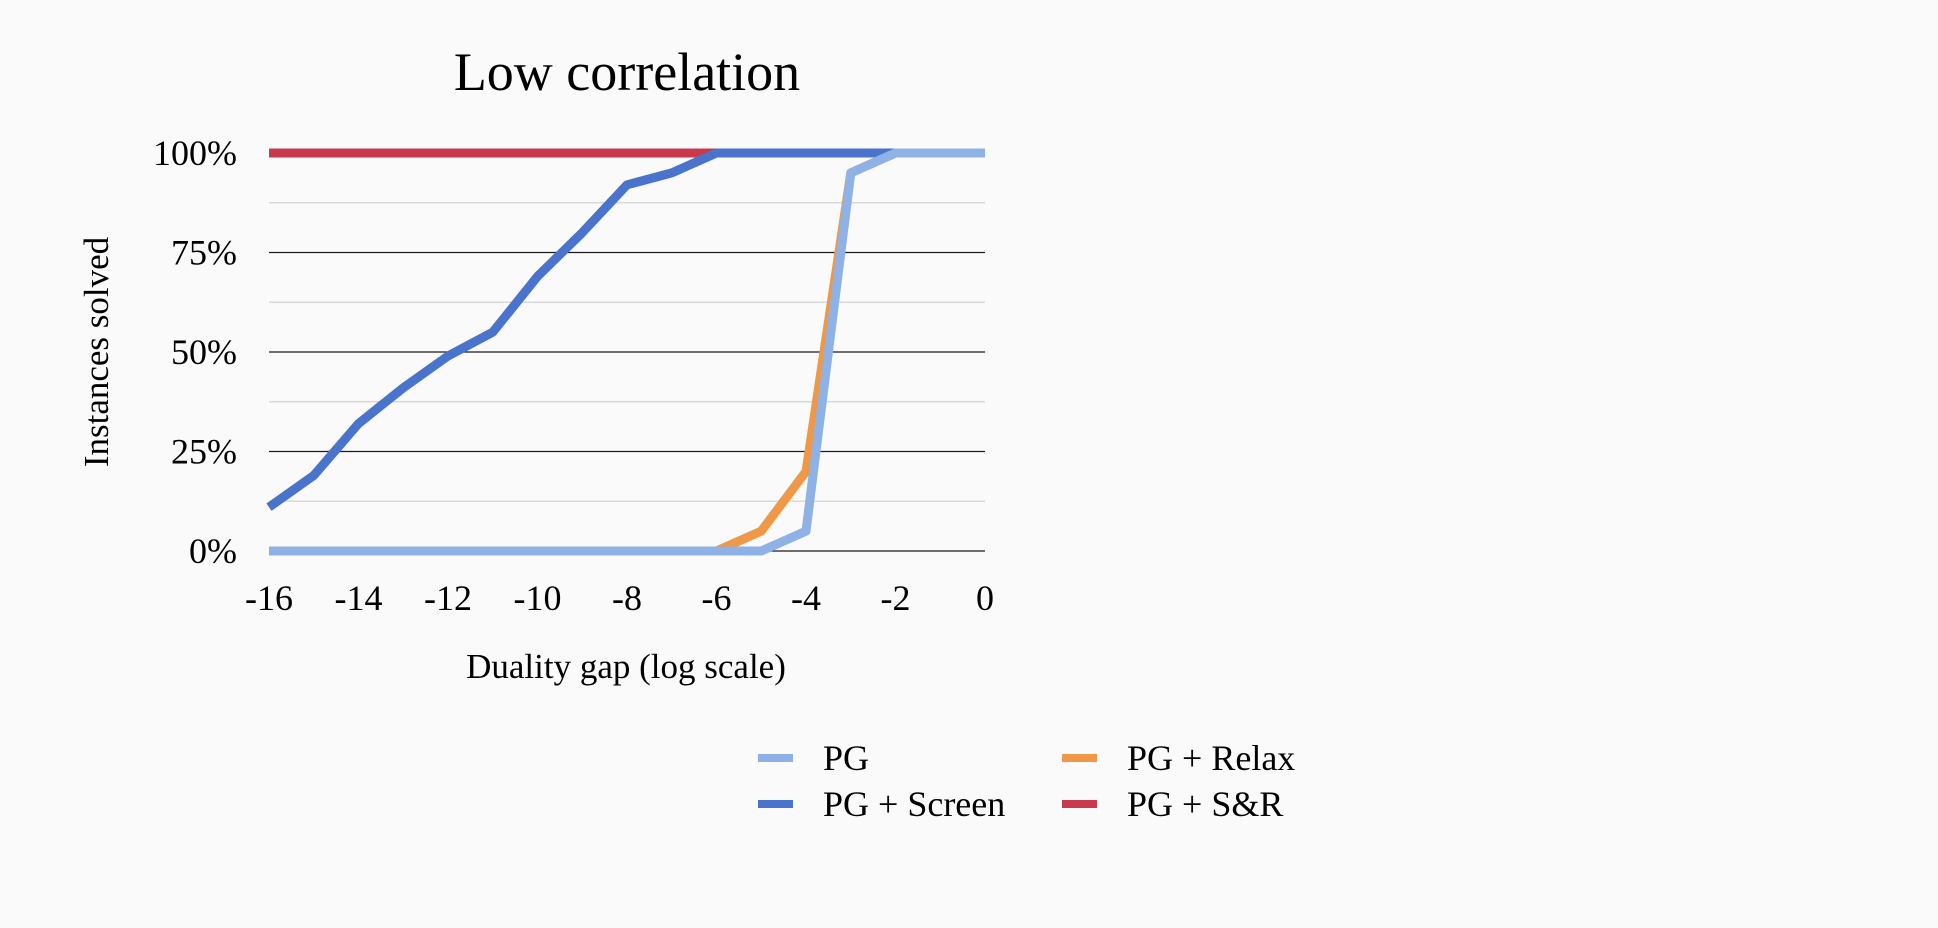 This screenshot has height=928, width=1938. What do you see at coordinates (195, 153) in the screenshot?
I see `y-tick-label: 100%` at bounding box center [195, 153].